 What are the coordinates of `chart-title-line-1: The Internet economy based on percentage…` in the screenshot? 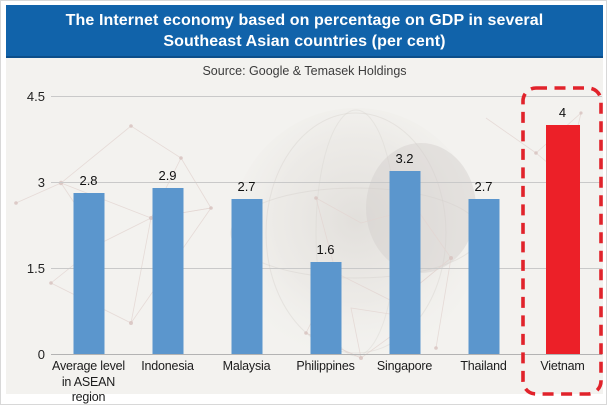 It's located at (304, 20).